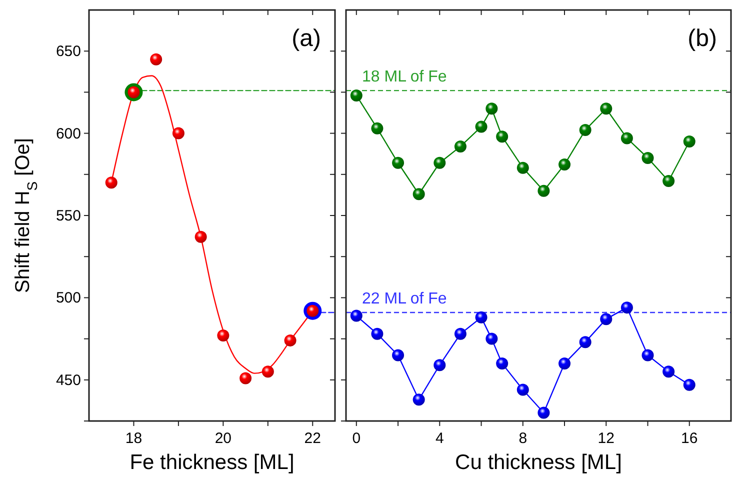  What do you see at coordinates (212, 462) in the screenshot?
I see `x-axis-title: Fe thickness [ML]` at bounding box center [212, 462].